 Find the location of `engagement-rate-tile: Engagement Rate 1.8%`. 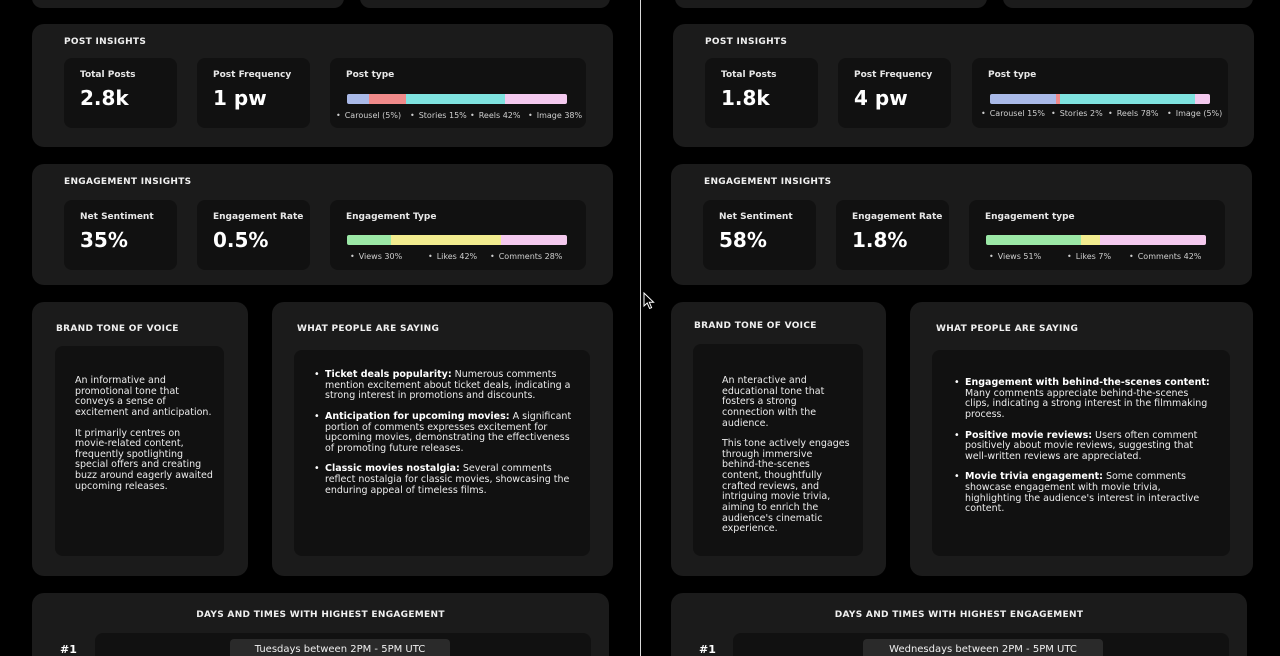

engagement-rate-tile: Engagement Rate 1.8% is located at coordinates (892, 235).